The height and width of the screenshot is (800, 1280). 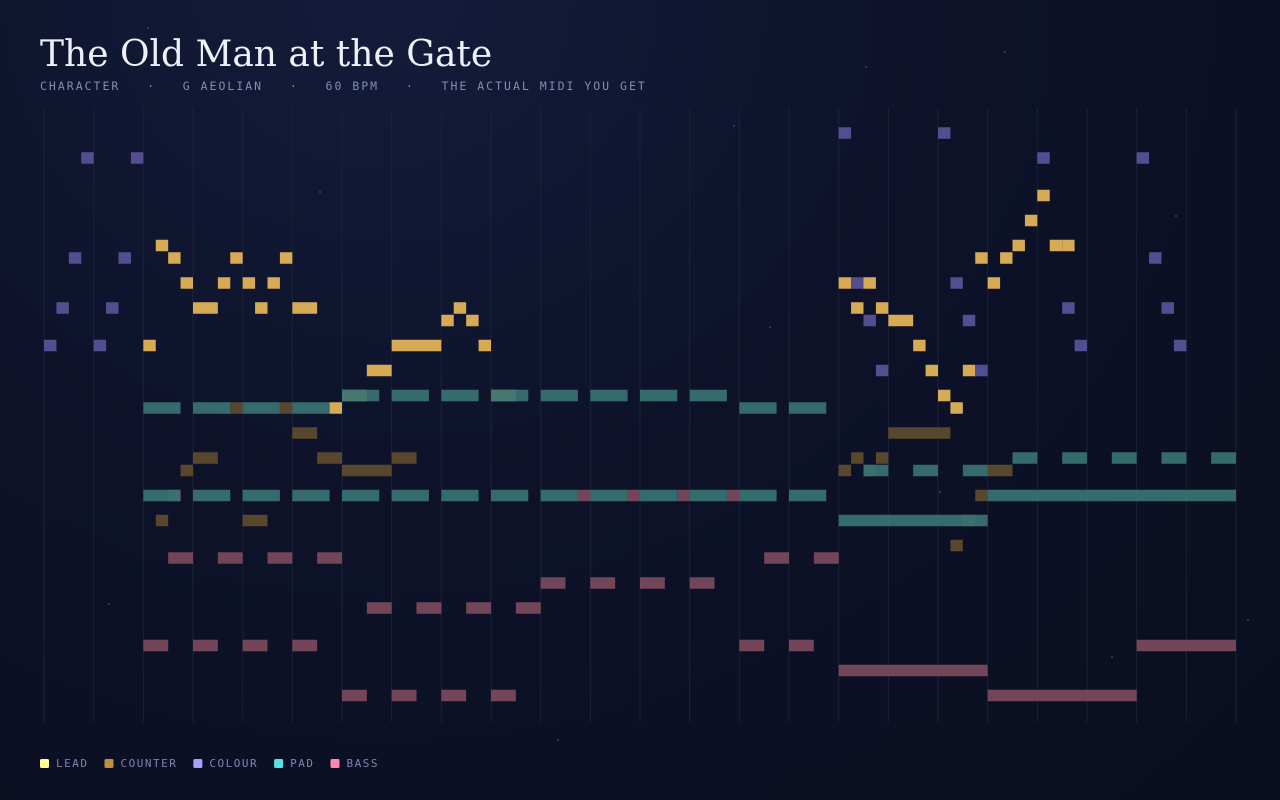 I want to click on legend: LEAD COUNTER COLOUR PAD BASS, so click(x=209, y=763).